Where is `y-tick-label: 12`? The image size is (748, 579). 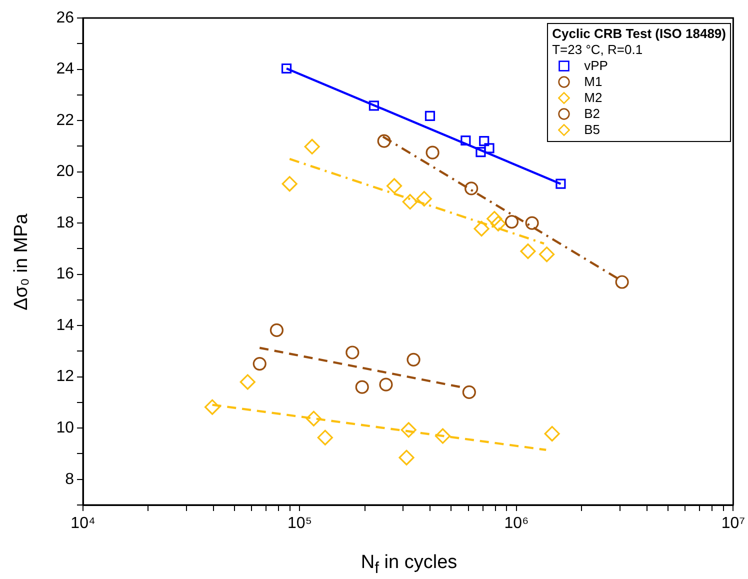 y-tick-label: 12 is located at coordinates (65, 377).